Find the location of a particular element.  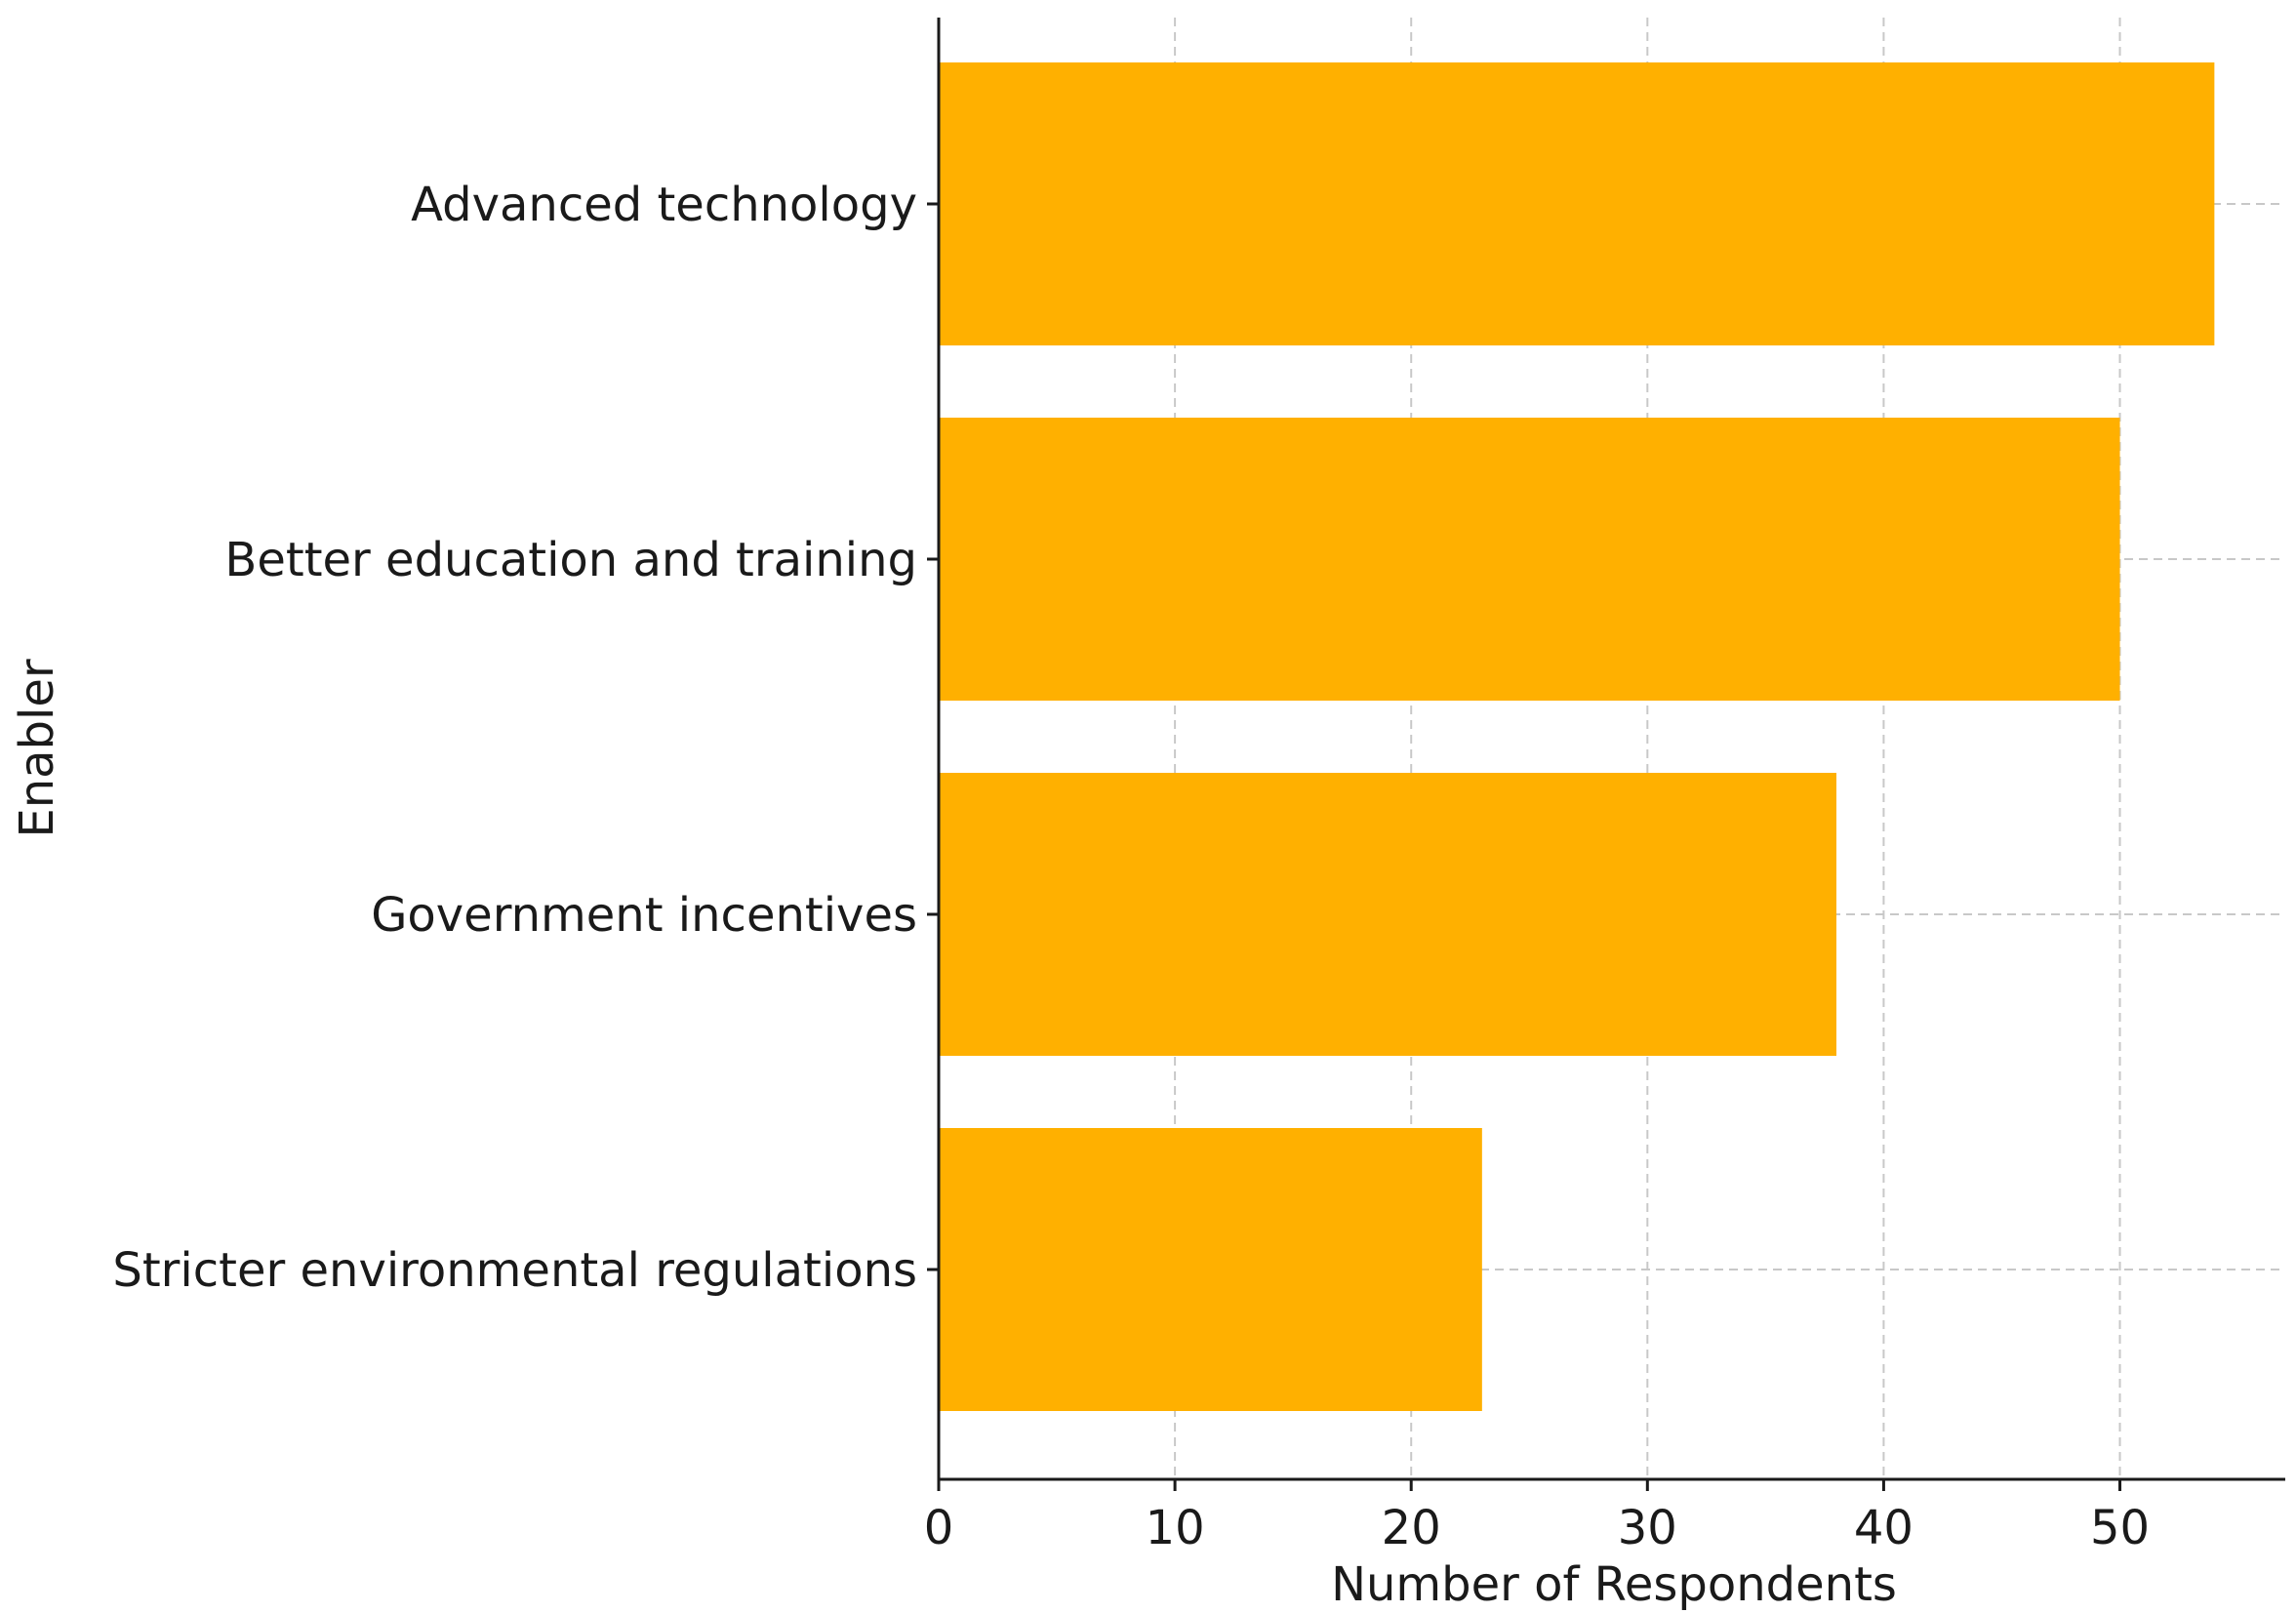

y-tick-label: Stricter environmental regulations is located at coordinates (514, 1270).